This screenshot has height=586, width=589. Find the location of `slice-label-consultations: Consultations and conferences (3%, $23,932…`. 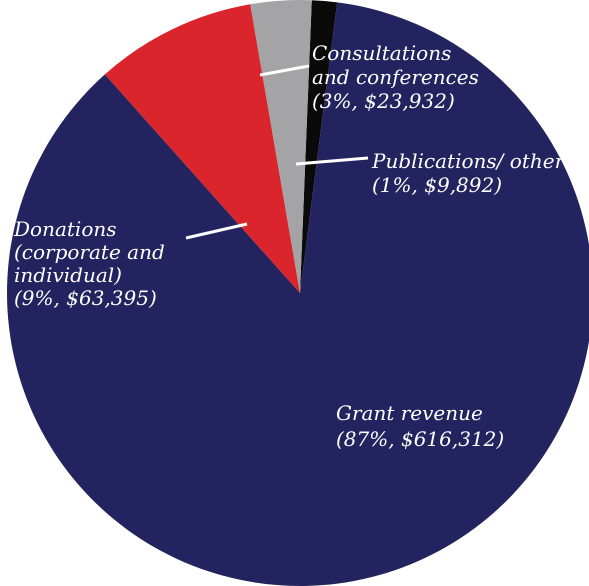

slice-label-consultations: Consultations and conferences (3%, $23,932… is located at coordinates (395, 77).